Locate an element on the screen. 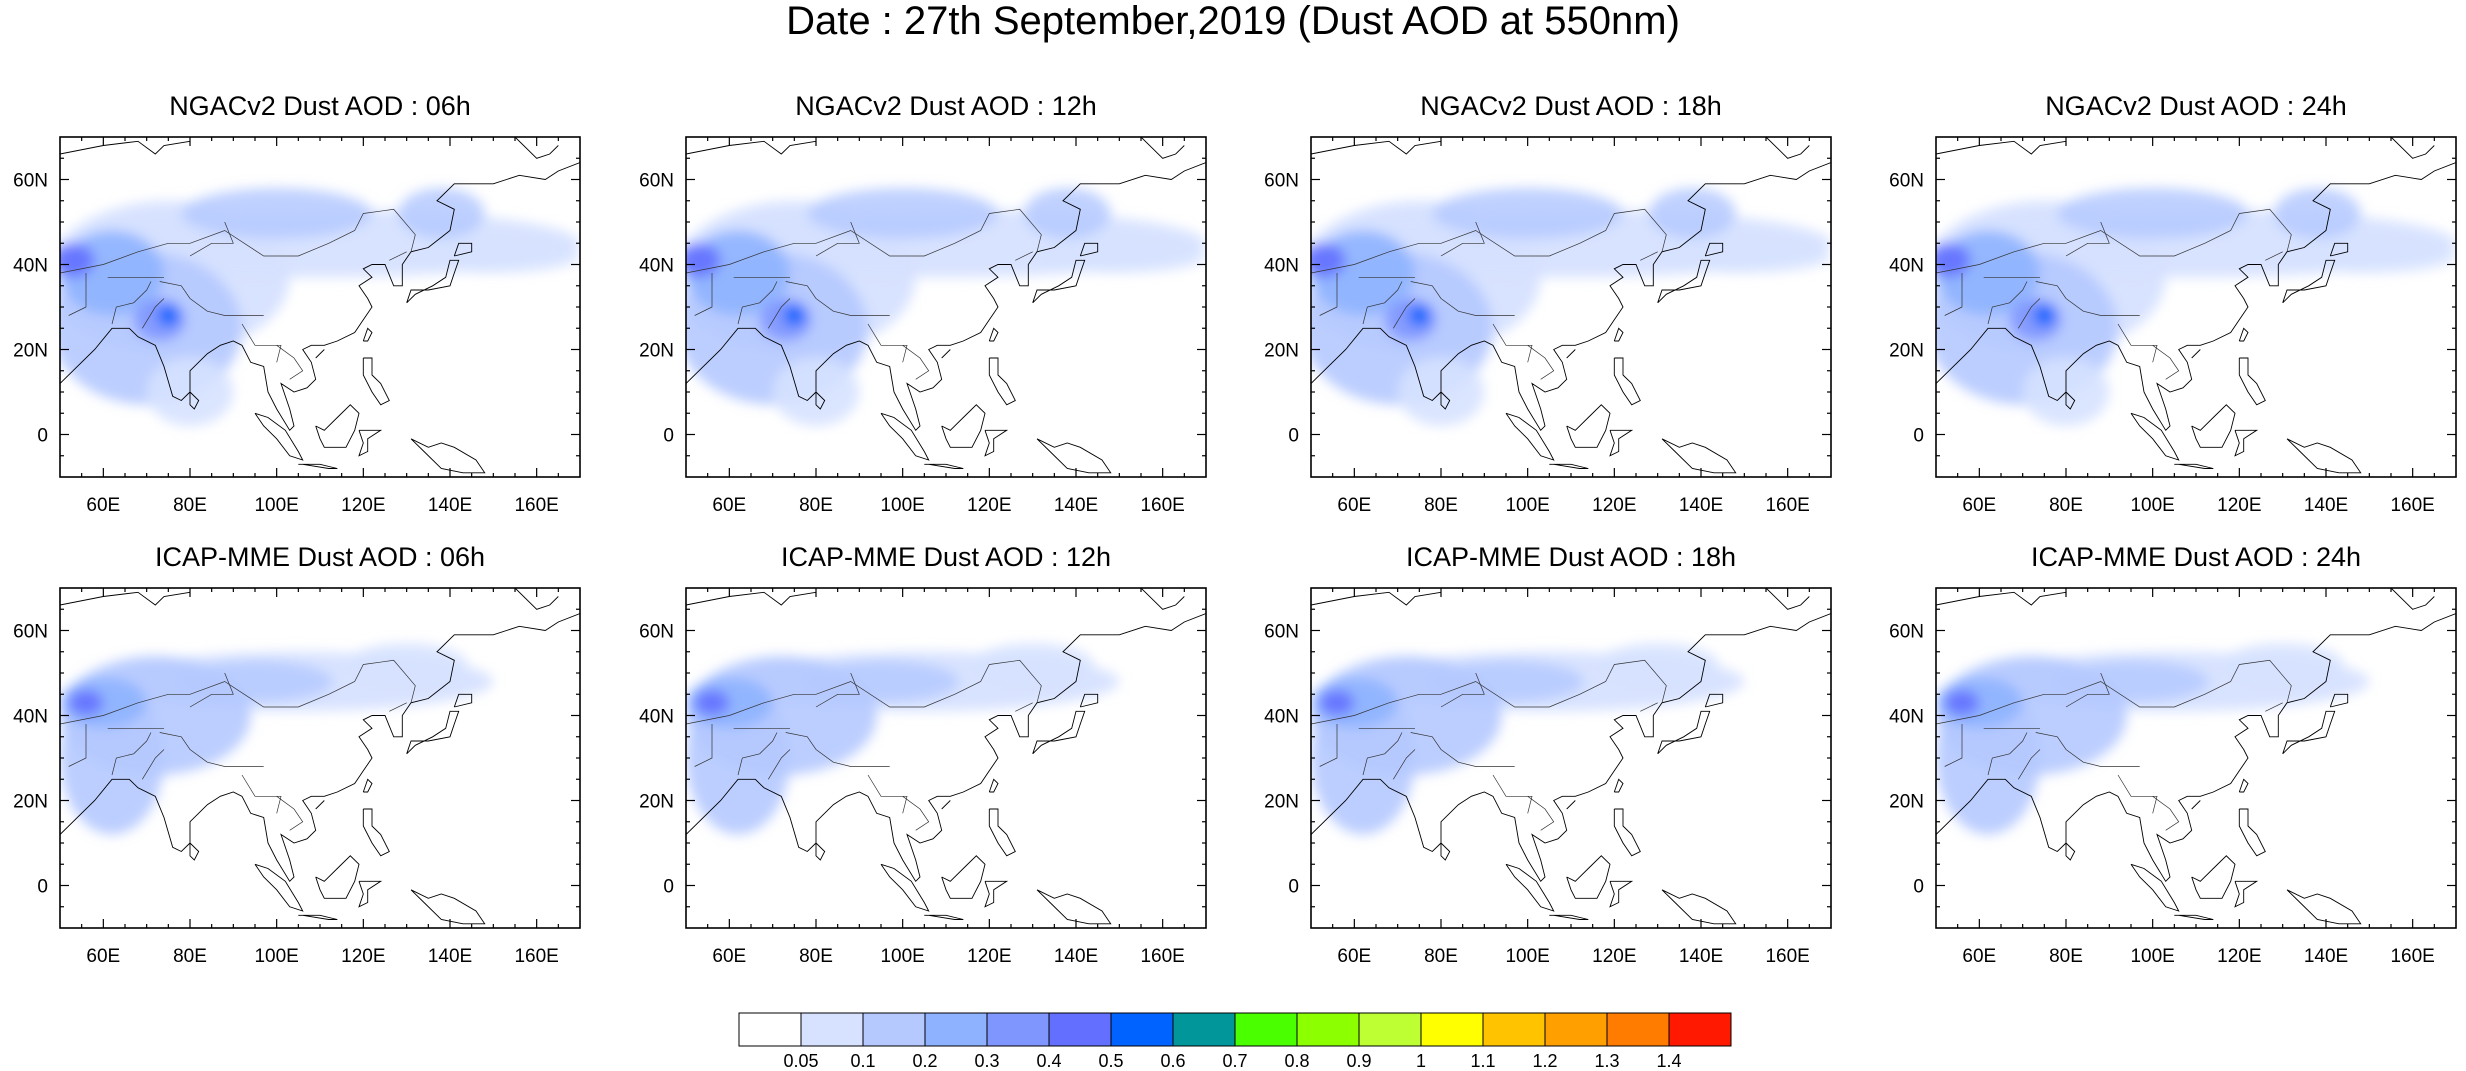 The height and width of the screenshot is (1071, 2466). colorbar-label: 1.1 is located at coordinates (1482, 1059).